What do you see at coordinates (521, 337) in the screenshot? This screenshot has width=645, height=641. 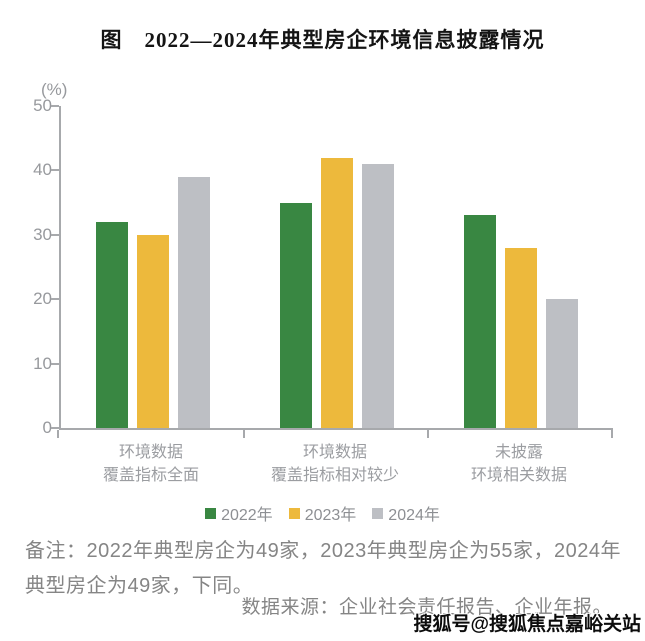 I see `bar-2023年-cat3` at bounding box center [521, 337].